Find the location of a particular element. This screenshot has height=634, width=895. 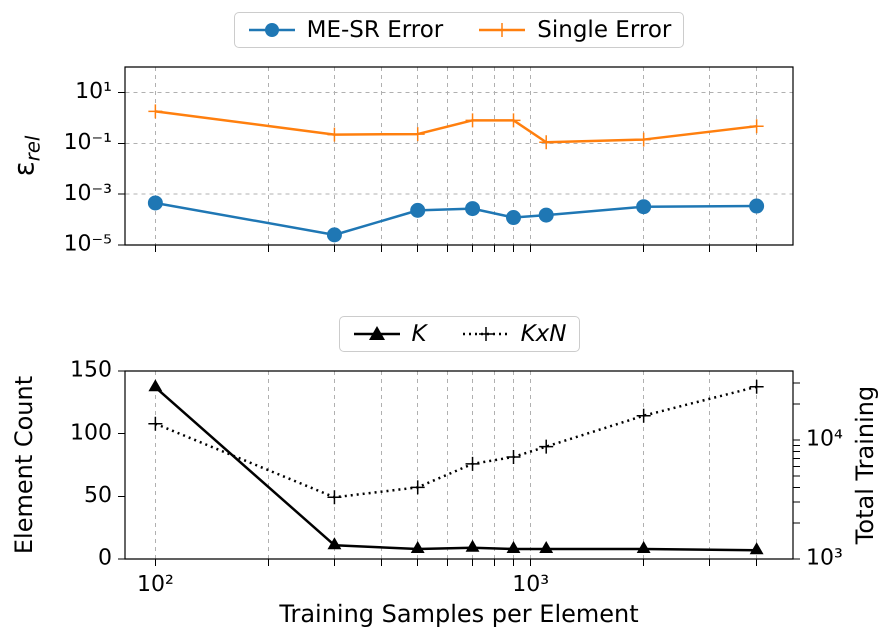

legend-label: KxN is located at coordinates (543, 334).